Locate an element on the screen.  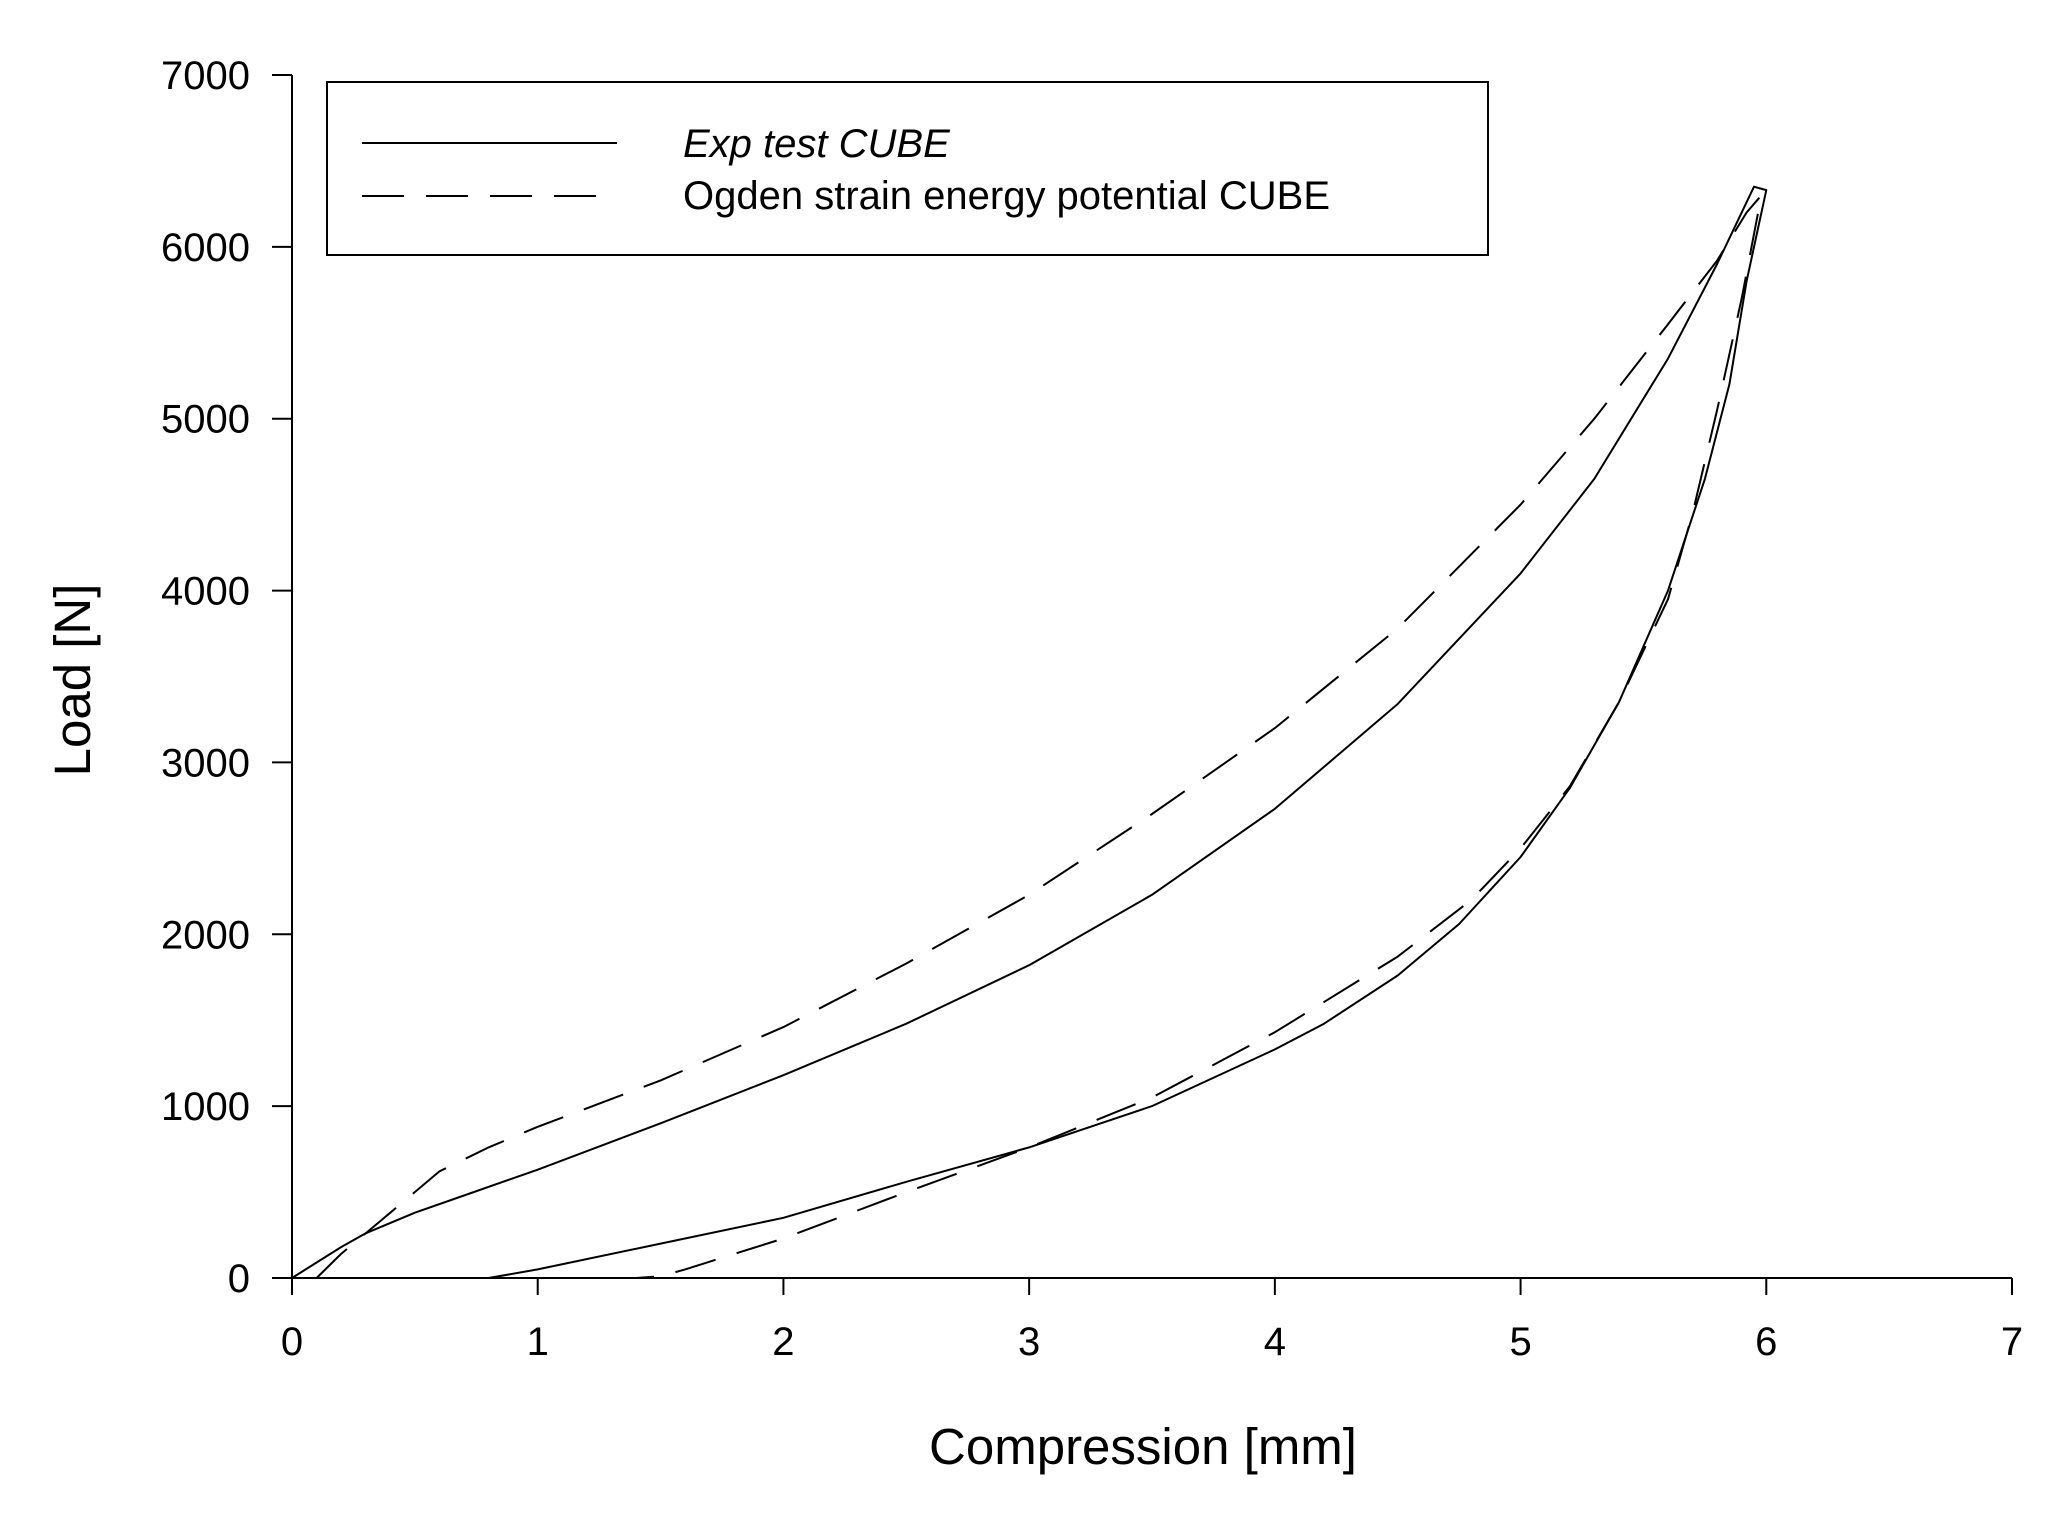
y-tick-label: 5000 is located at coordinates (205, 420).